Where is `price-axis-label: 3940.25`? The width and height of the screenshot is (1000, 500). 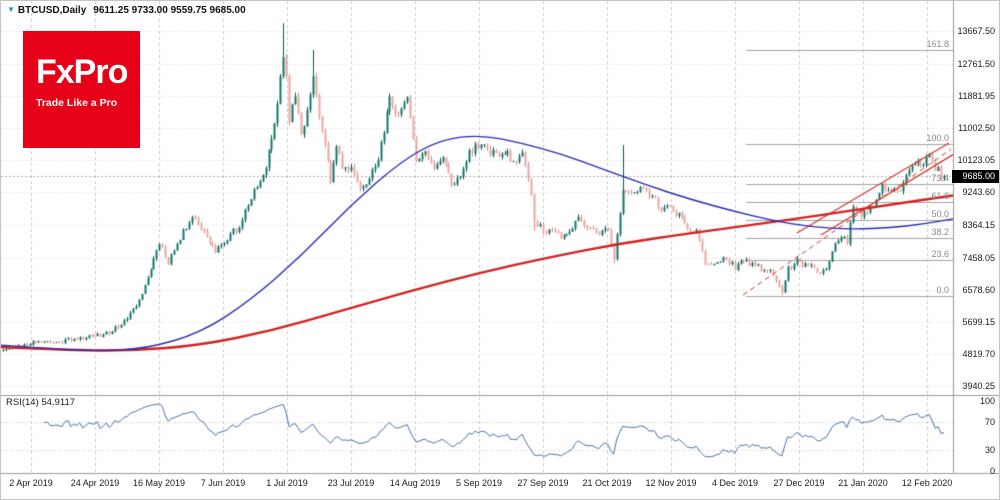
price-axis-label: 3940.25 is located at coordinates (978, 386).